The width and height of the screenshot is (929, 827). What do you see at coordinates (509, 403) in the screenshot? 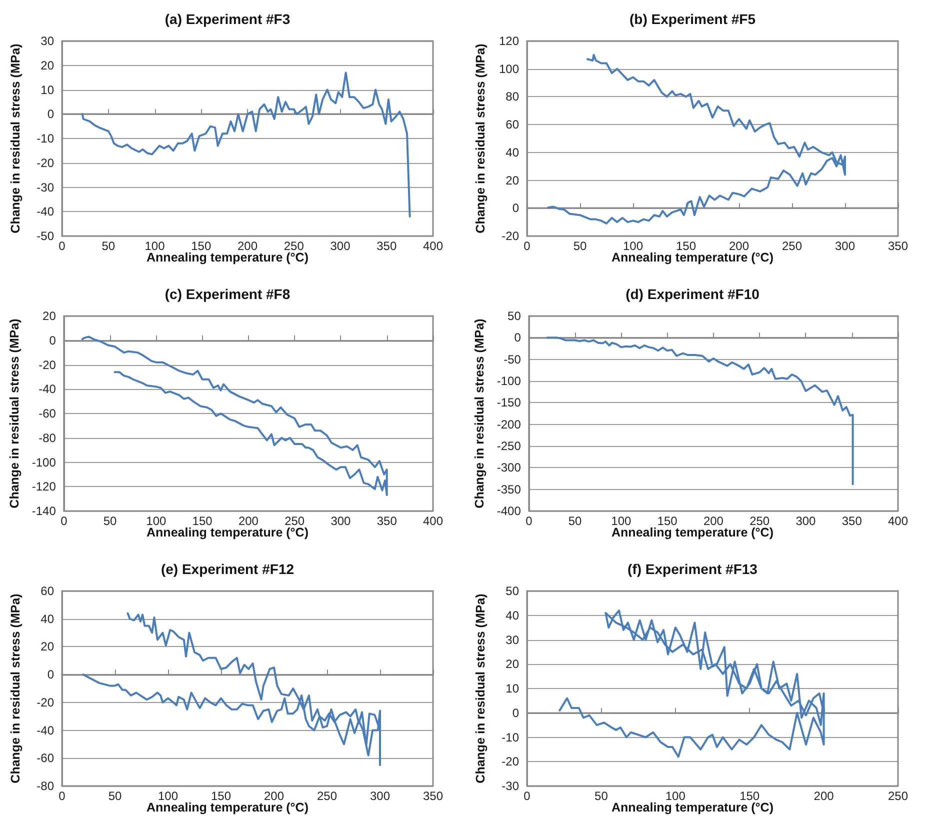
I see `y-tick-label: -150` at bounding box center [509, 403].